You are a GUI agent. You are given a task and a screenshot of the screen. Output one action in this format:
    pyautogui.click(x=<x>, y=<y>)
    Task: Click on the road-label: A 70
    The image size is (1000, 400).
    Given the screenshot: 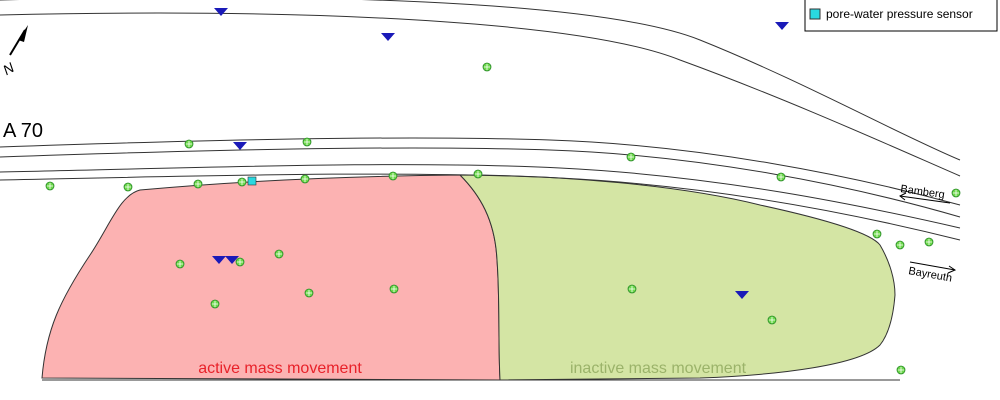 What is the action you would take?
    pyautogui.click(x=23, y=131)
    